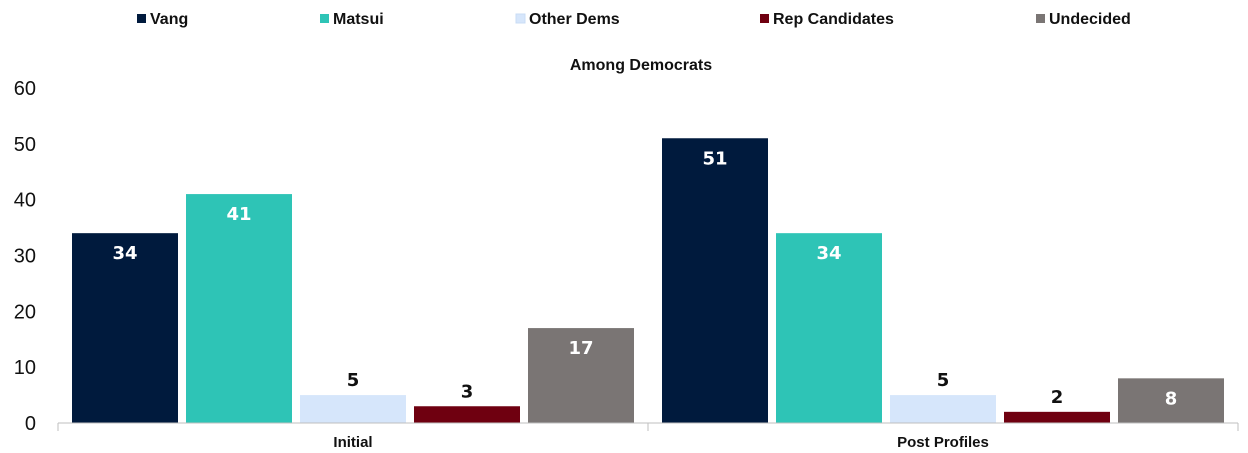 The height and width of the screenshot is (453, 1248). I want to click on chart-title: Among Democrats, so click(641, 65).